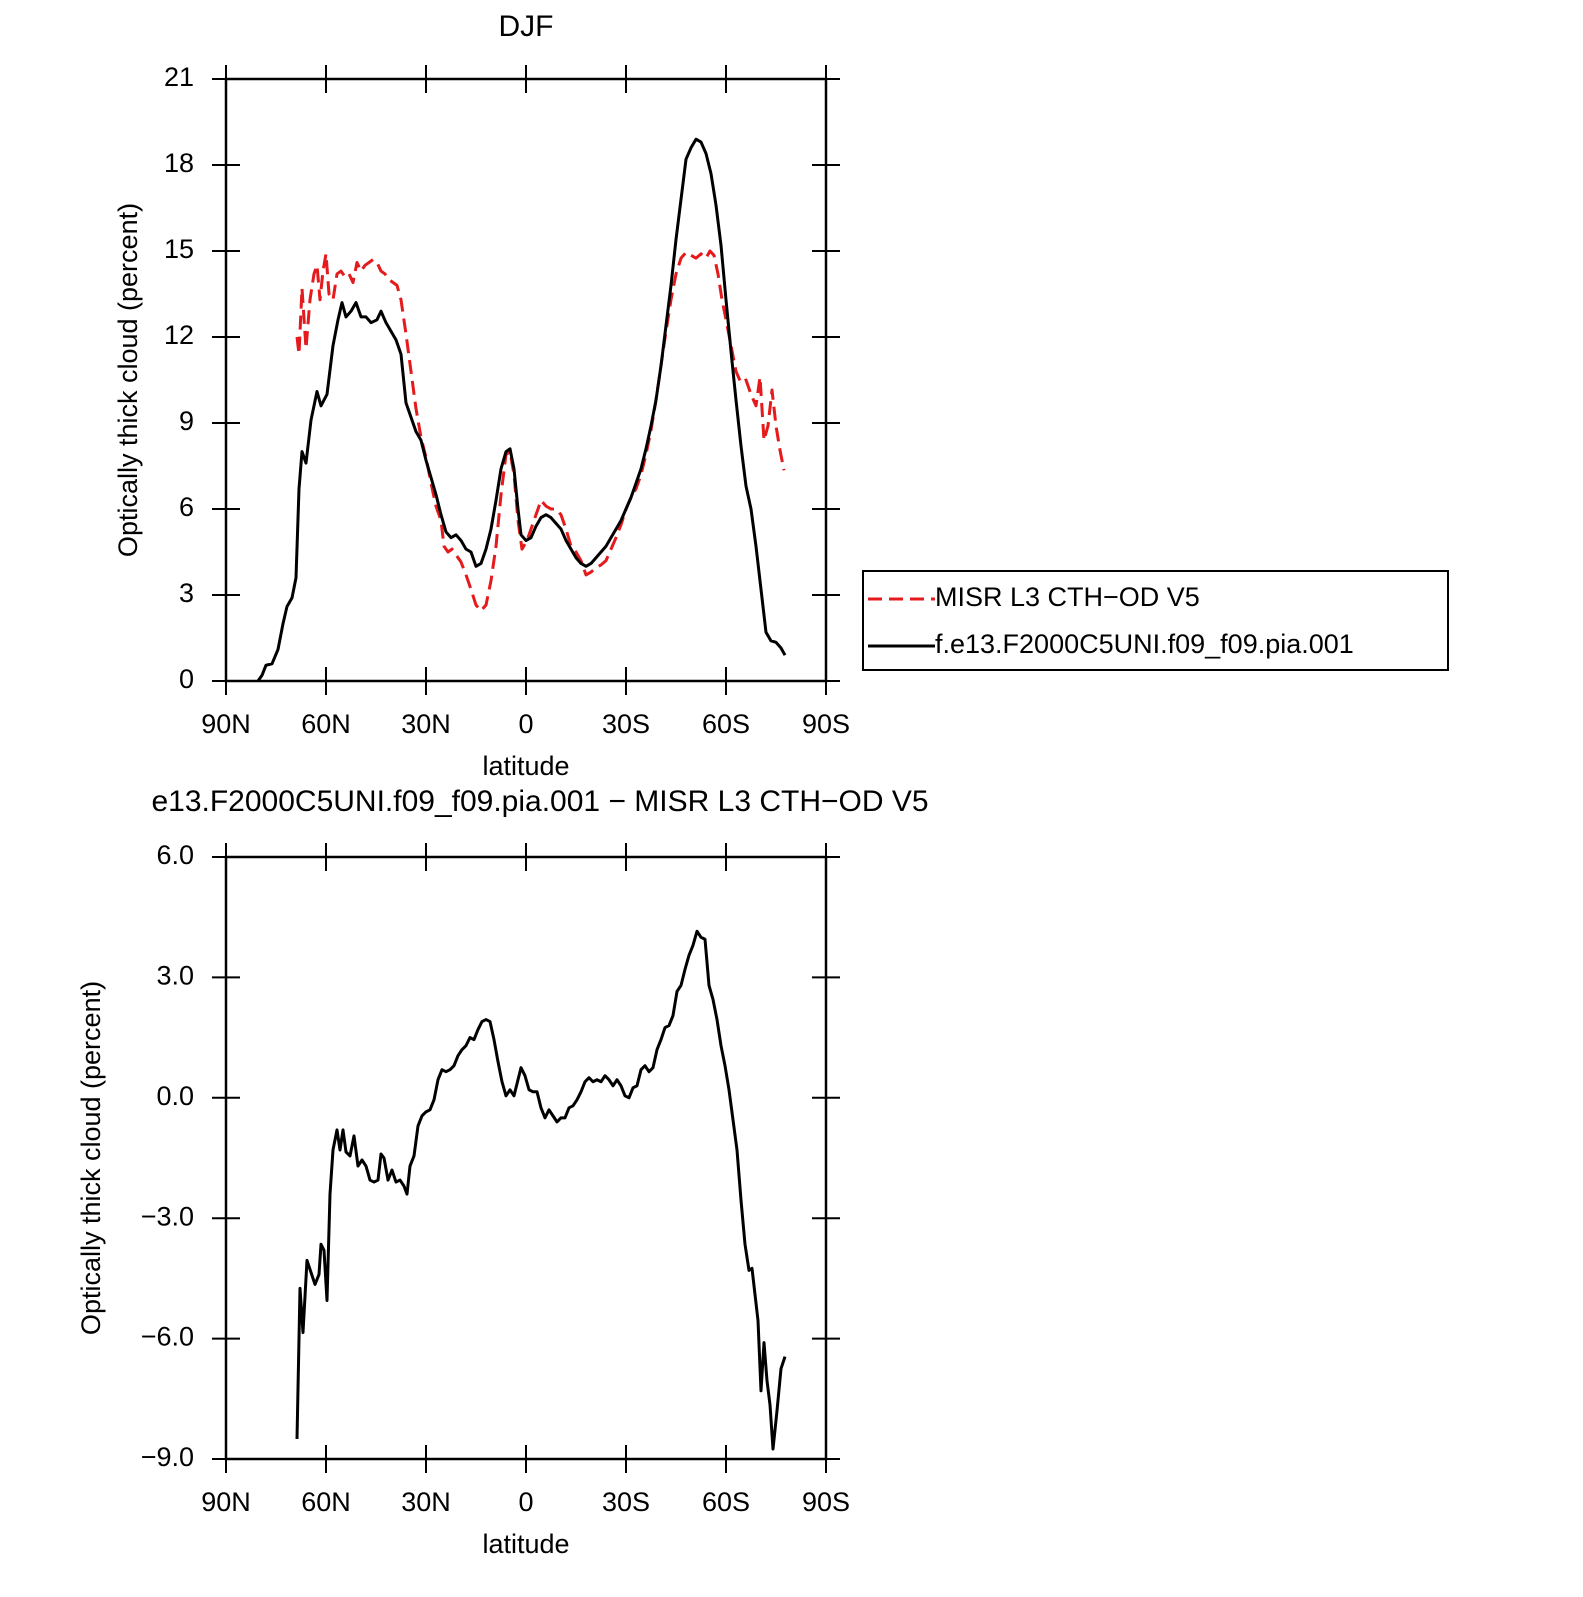 This screenshot has height=1597, width=1583. Describe the element at coordinates (1155, 620) in the screenshot. I see `legend-box` at that location.